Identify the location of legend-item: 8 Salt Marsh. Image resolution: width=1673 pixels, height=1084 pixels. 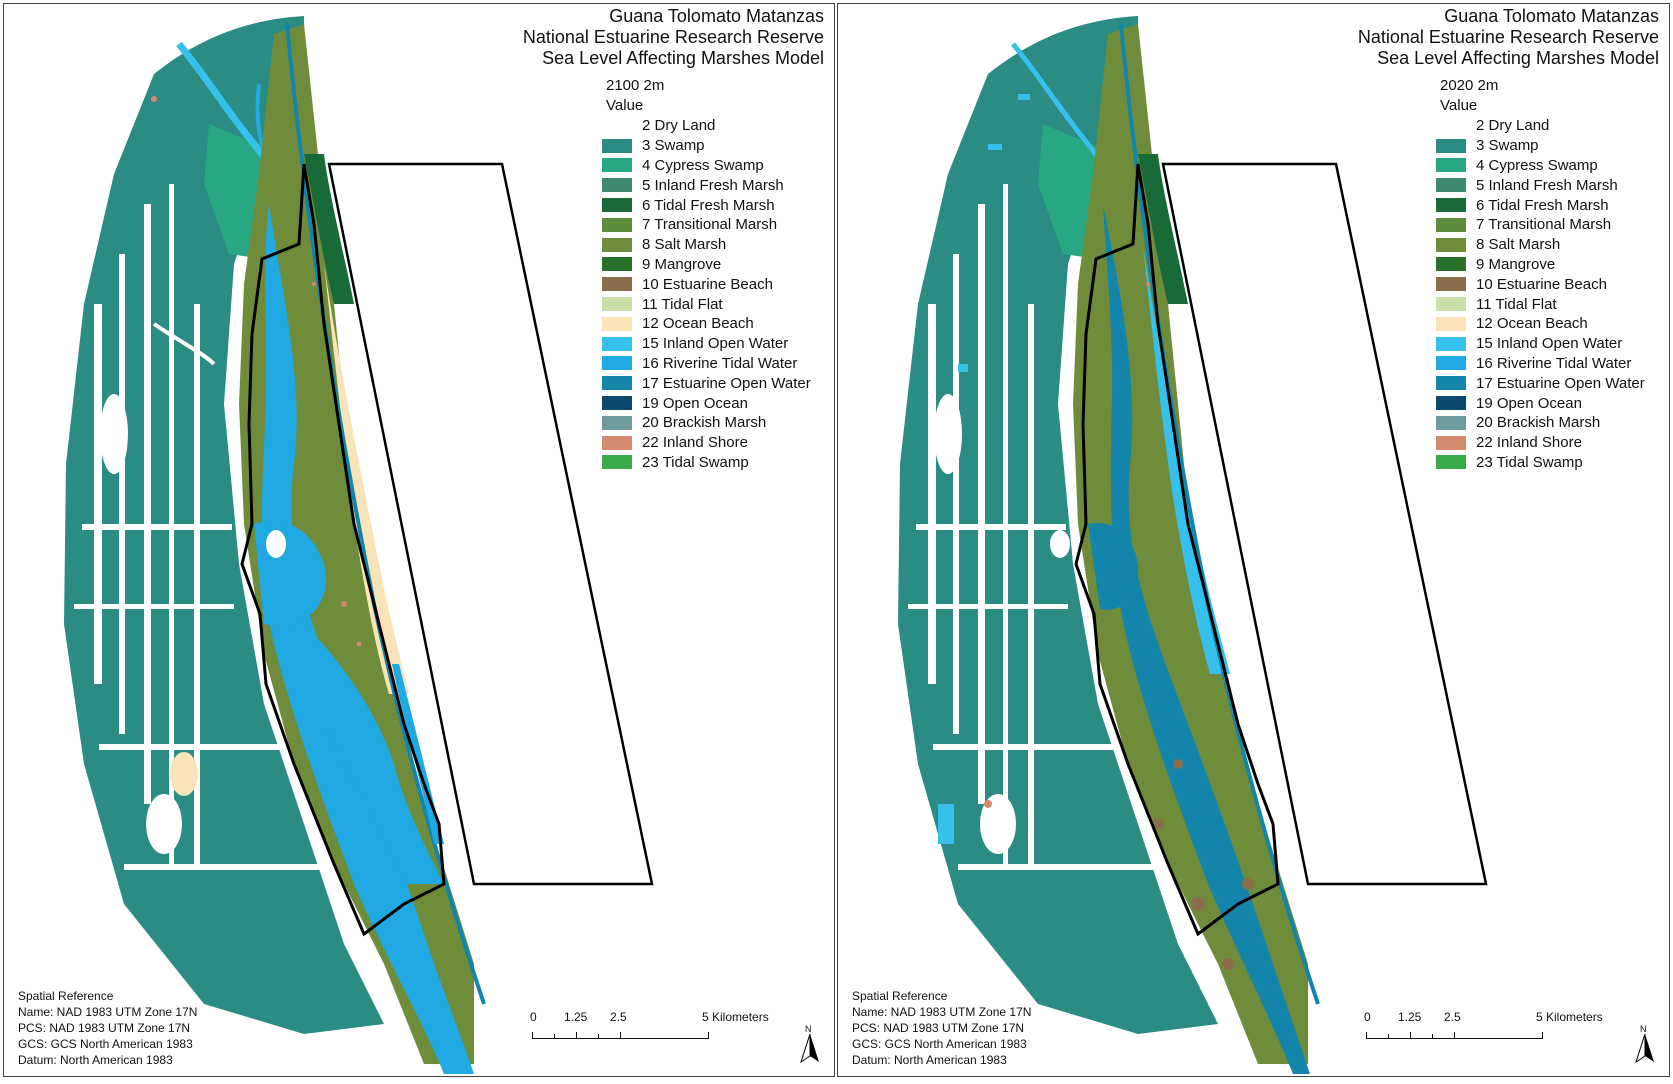
(1540, 245).